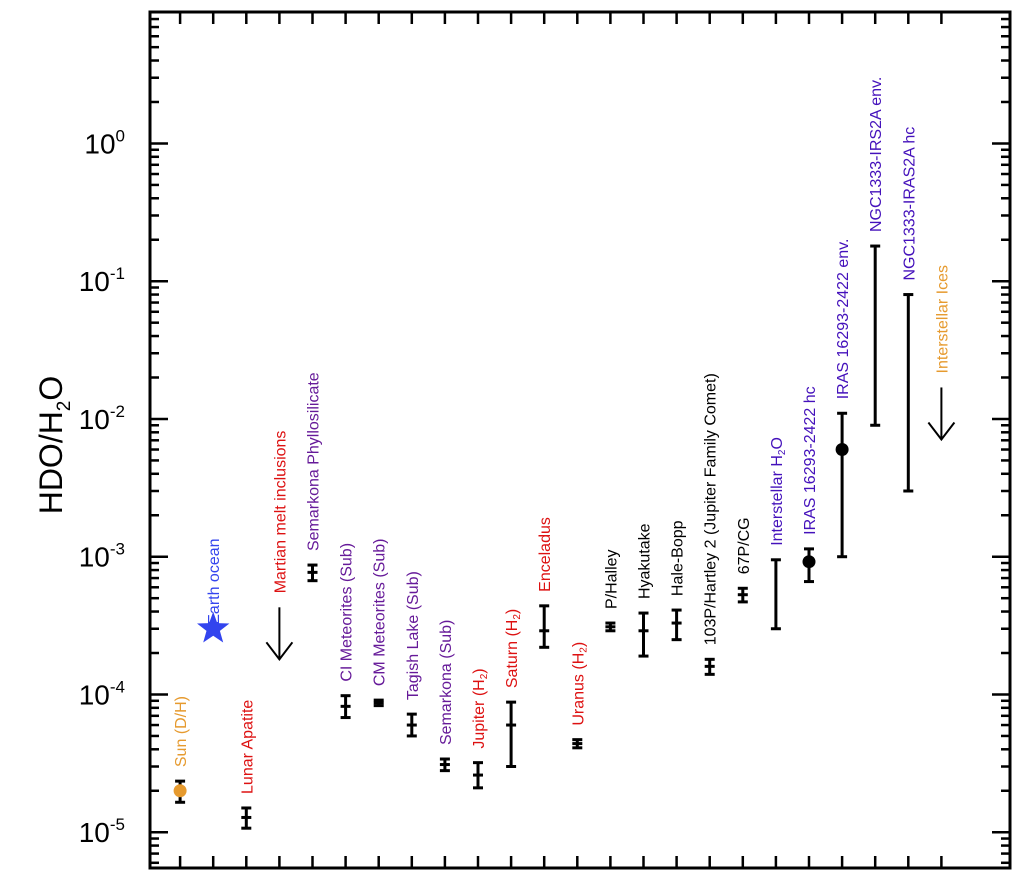 This screenshot has width=1024, height=891. Describe the element at coordinates (102, 418) in the screenshot. I see `y-tick-label: 10⁻²` at that location.